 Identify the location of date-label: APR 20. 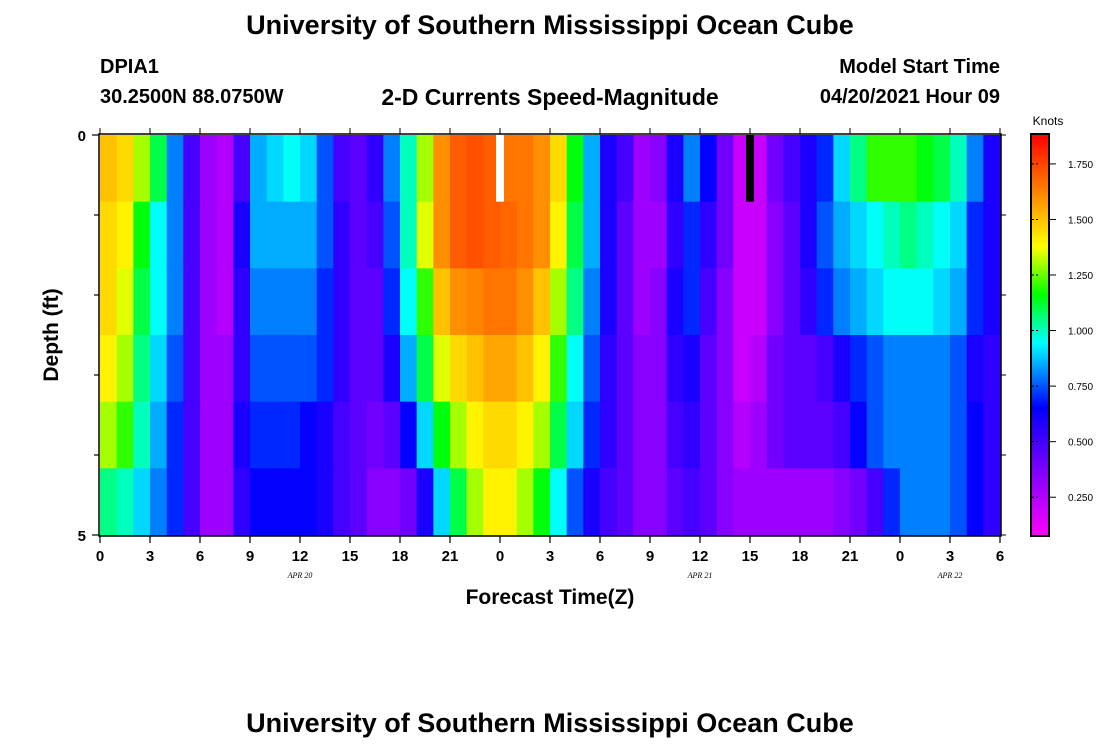
(300, 575).